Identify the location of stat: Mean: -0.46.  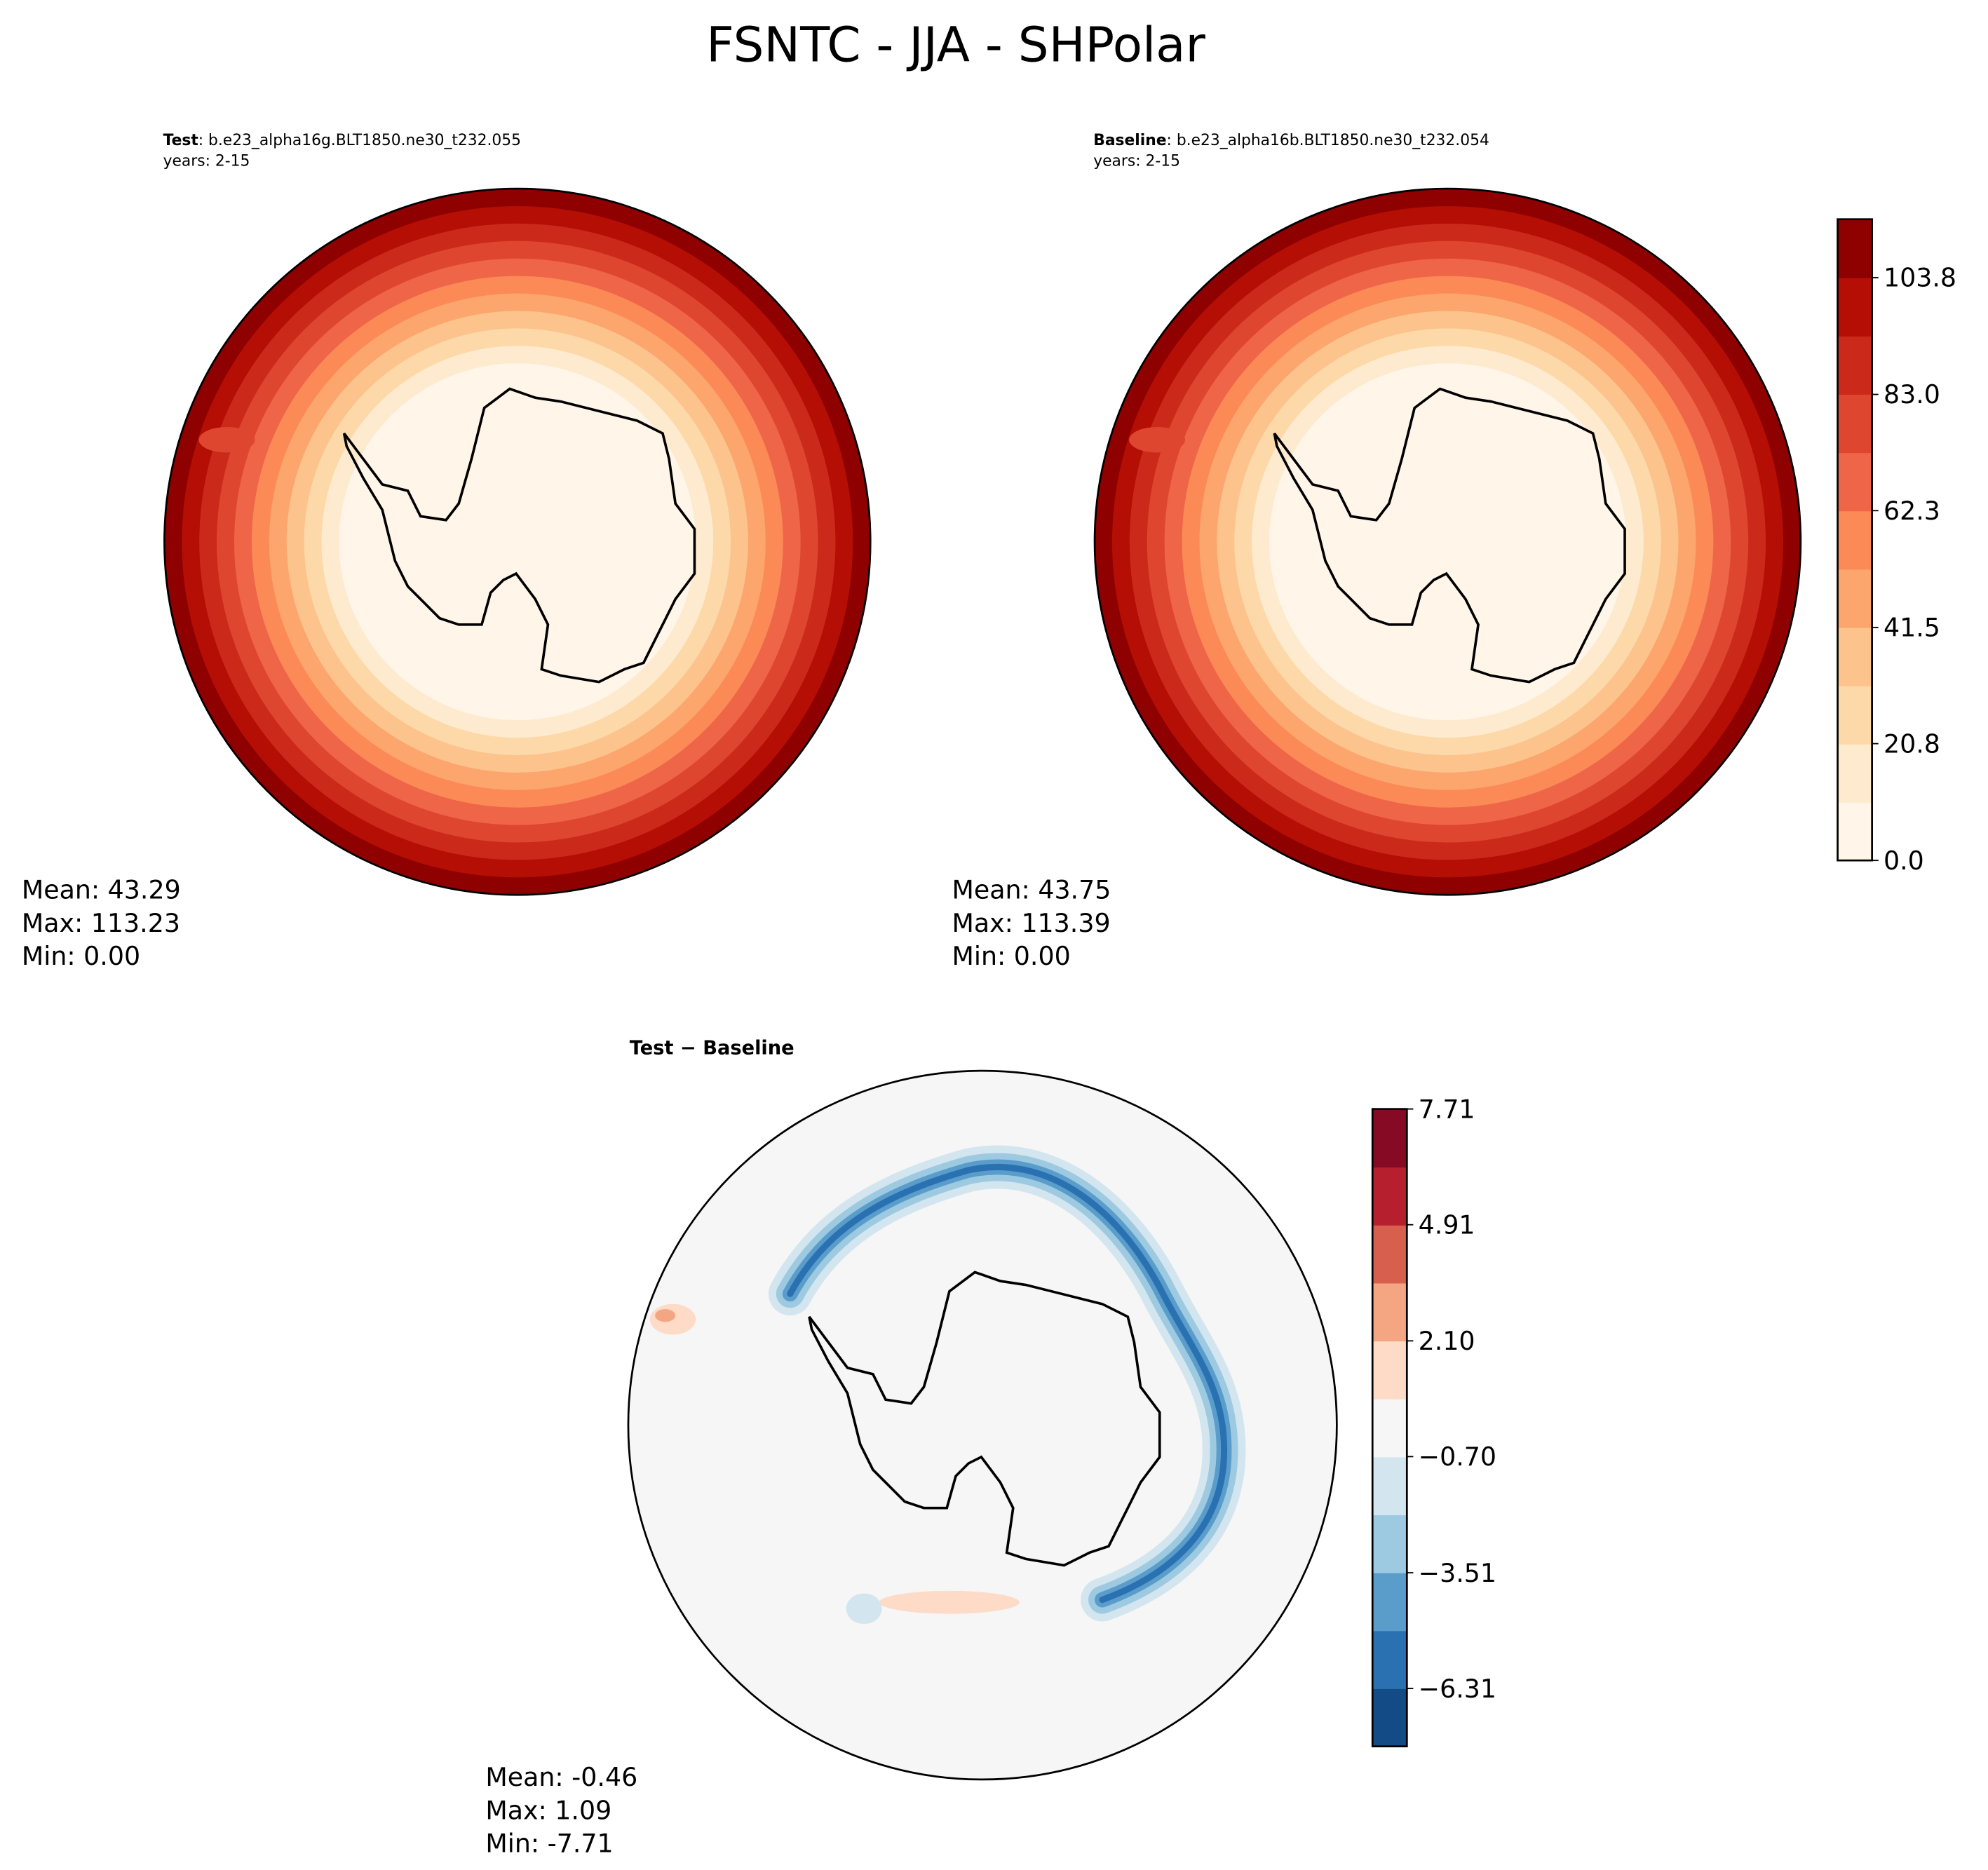
(561, 1777).